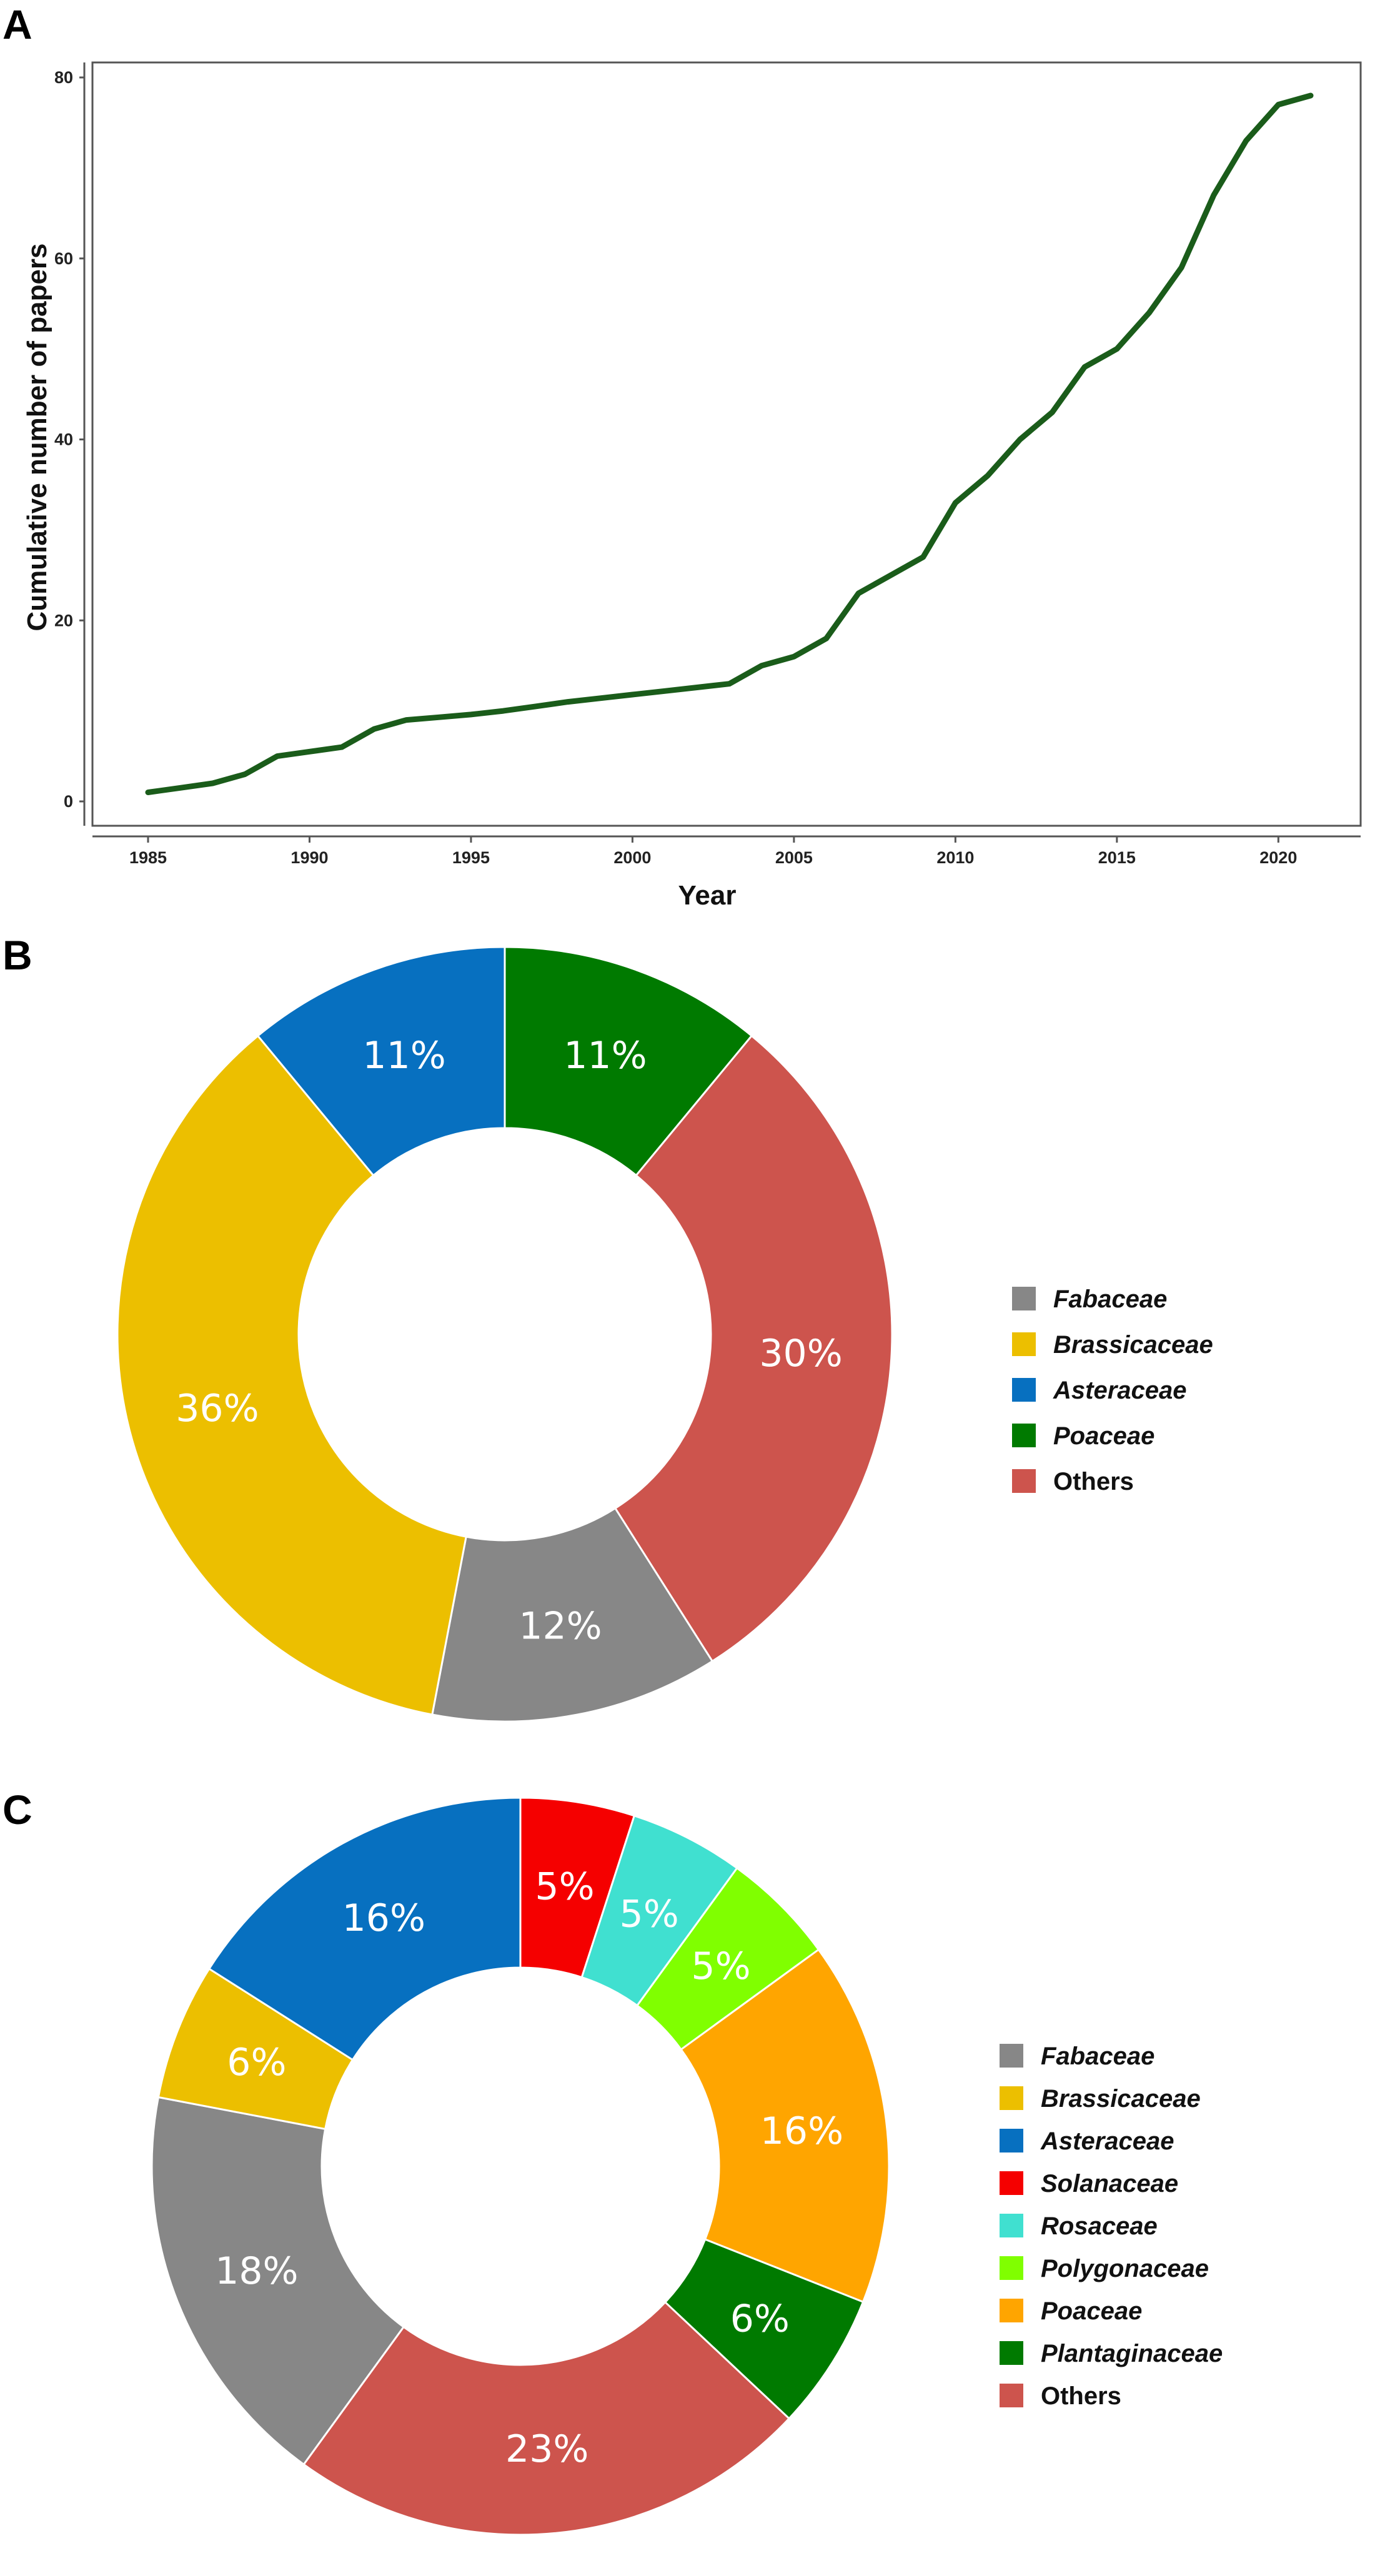  Describe the element at coordinates (148, 857) in the screenshot. I see `x-tick-label: 1985` at that location.